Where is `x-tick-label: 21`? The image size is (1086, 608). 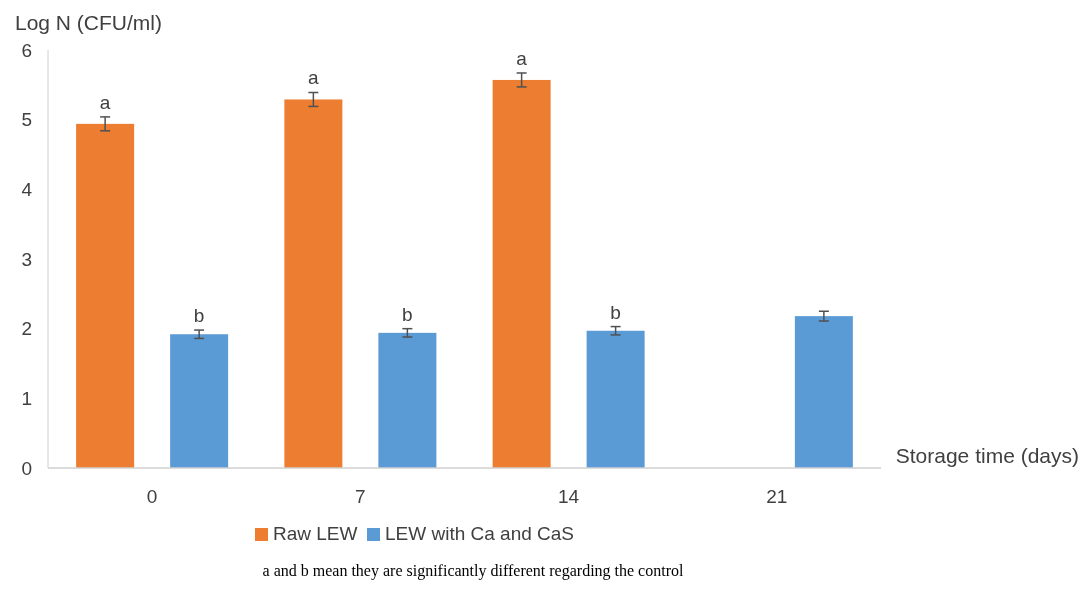 x-tick-label: 21 is located at coordinates (777, 496).